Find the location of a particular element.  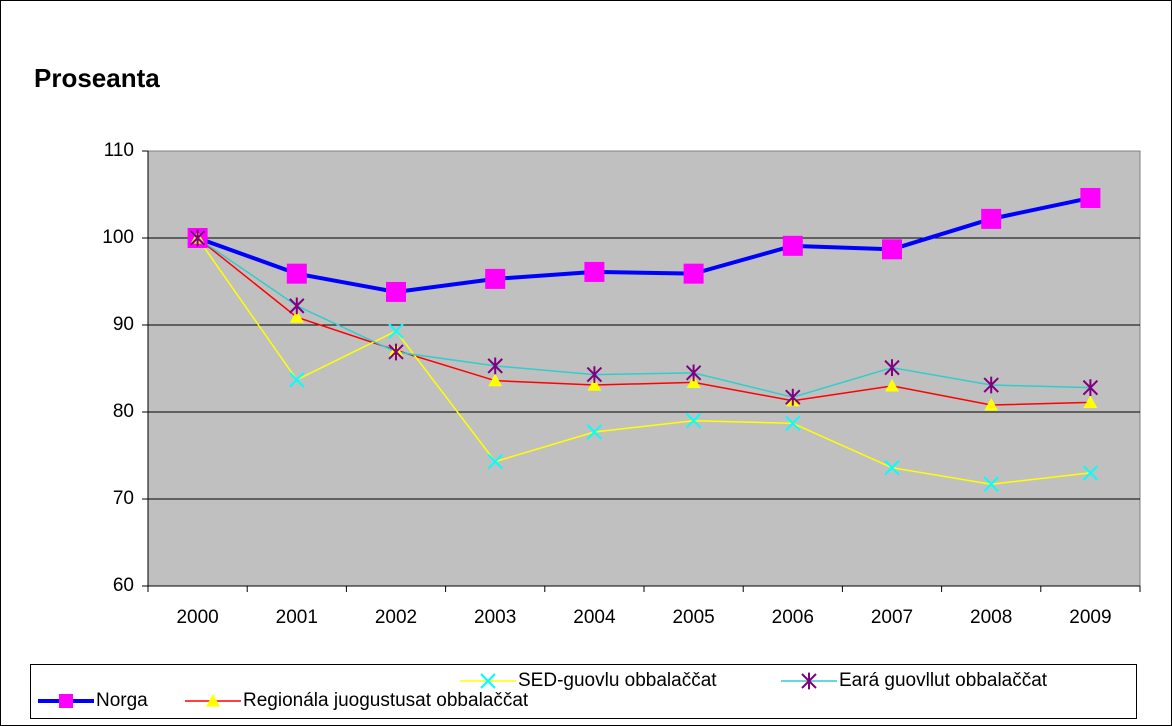

legend-label: Norga is located at coordinates (122, 700).